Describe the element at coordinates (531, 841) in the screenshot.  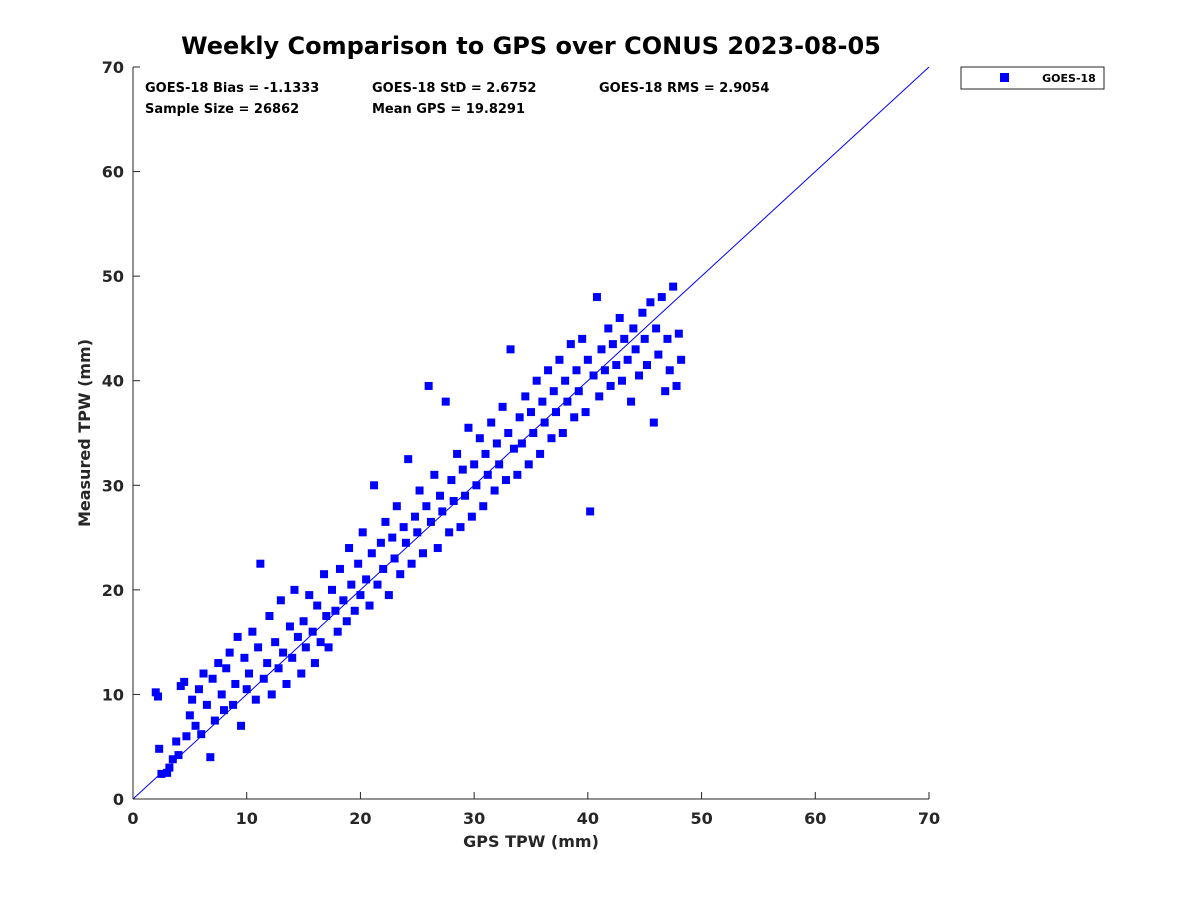
I see `x-axis-title: GPS TPW (mm)` at that location.